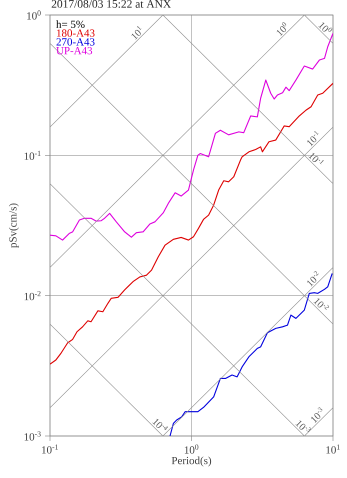  I want to click on x-tick-label: 10$^{-1}$, so click(50, 449).